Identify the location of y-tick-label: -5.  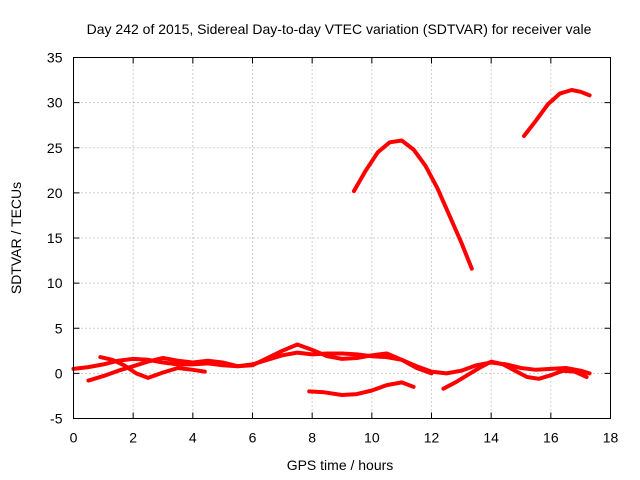
(56, 419).